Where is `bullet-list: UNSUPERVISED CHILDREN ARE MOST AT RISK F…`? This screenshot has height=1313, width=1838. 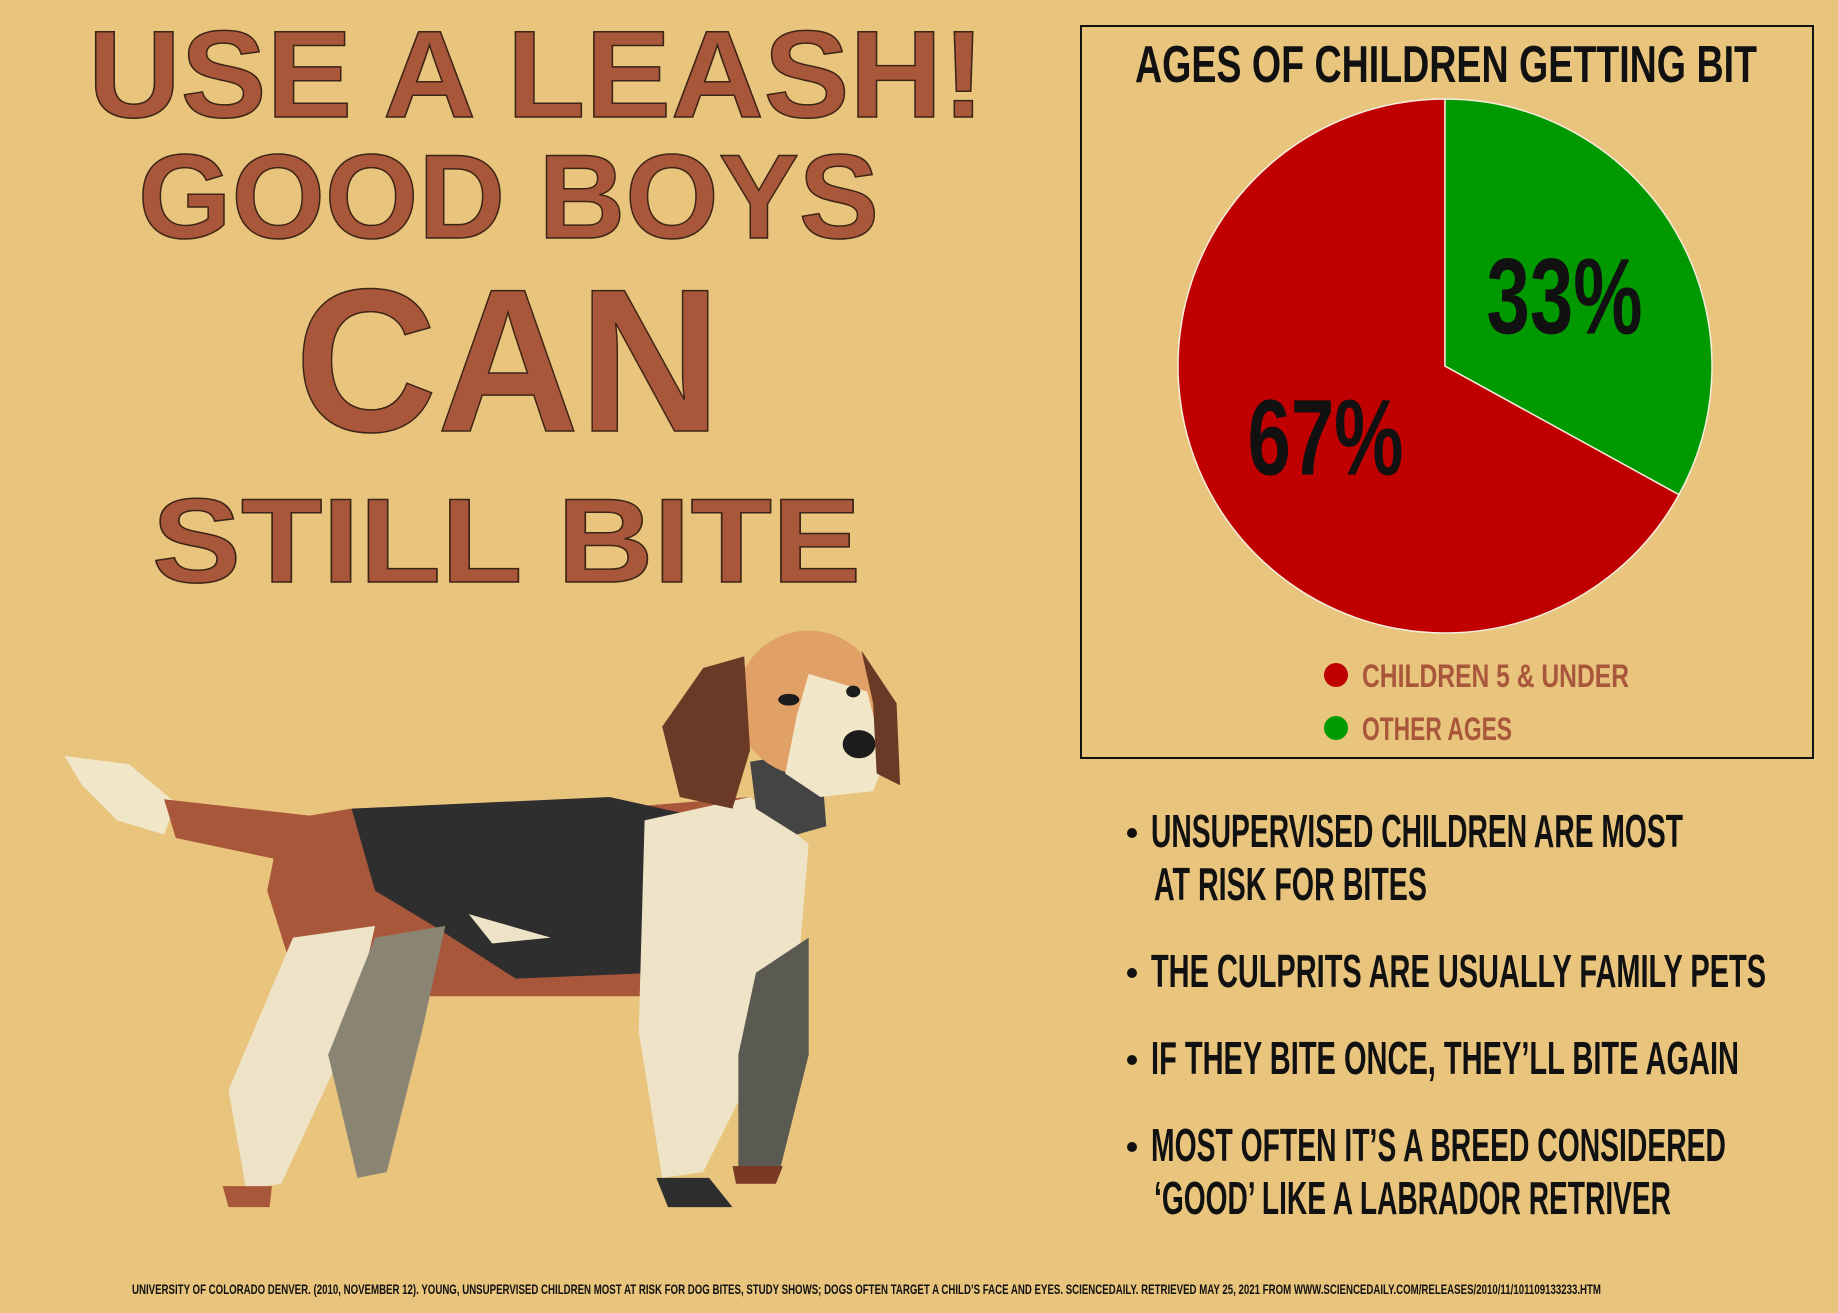
bullet-list: UNSUPERVISED CHILDREN ARE MOST AT RISK F… is located at coordinates (1446, 1014).